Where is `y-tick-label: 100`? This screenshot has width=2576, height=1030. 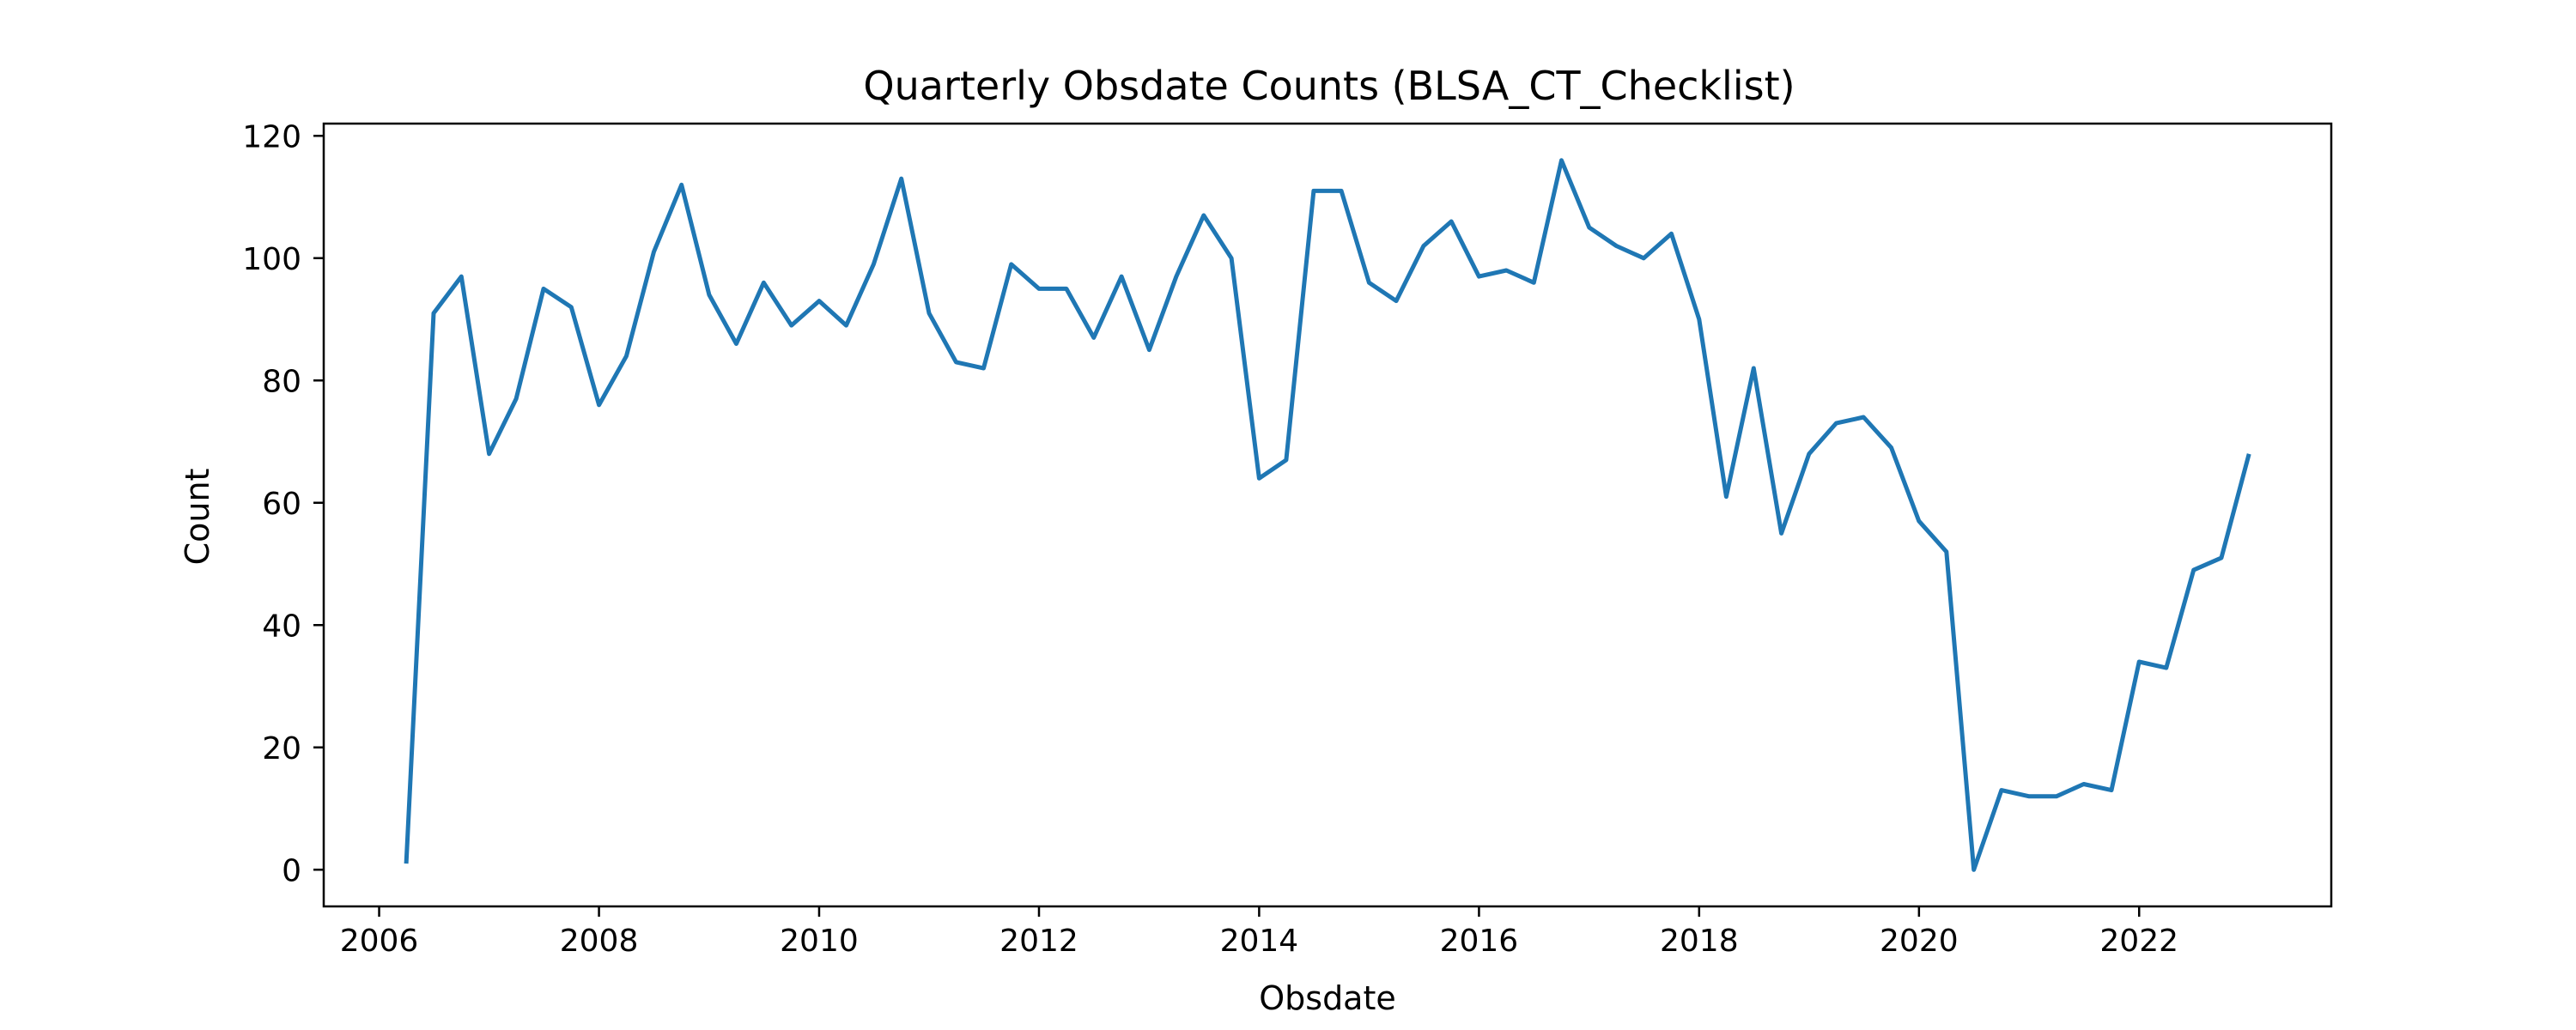 y-tick-label: 100 is located at coordinates (271, 259).